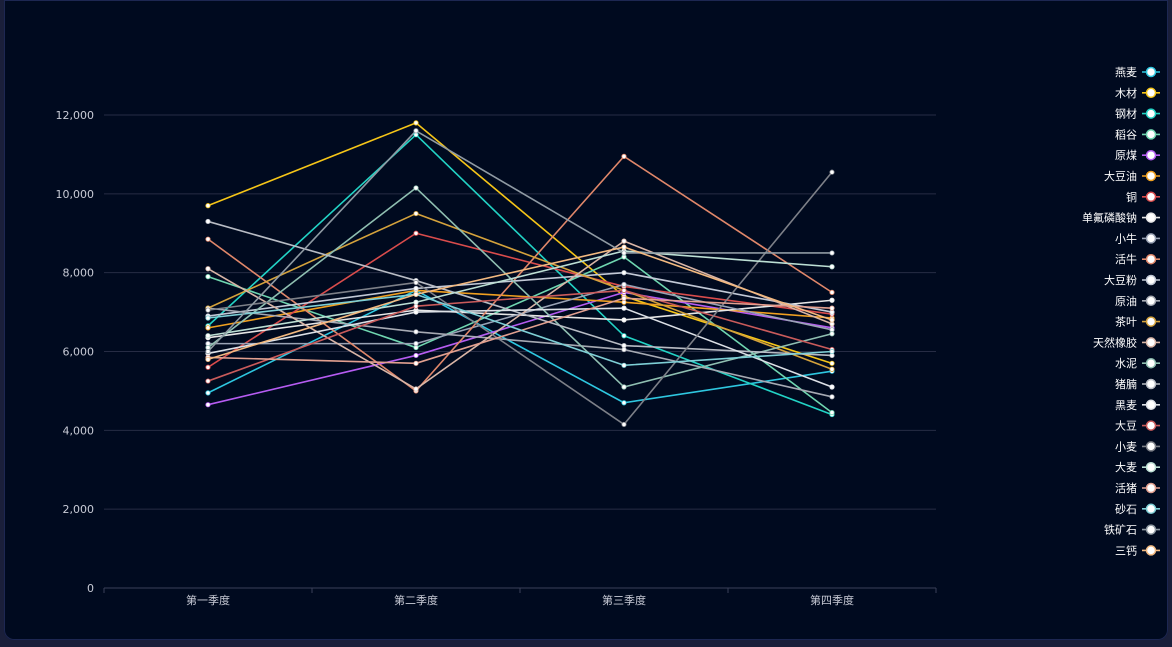  Describe the element at coordinates (1109, 218) in the screenshot. I see `legend-label: 单氟磷酸钠` at that location.